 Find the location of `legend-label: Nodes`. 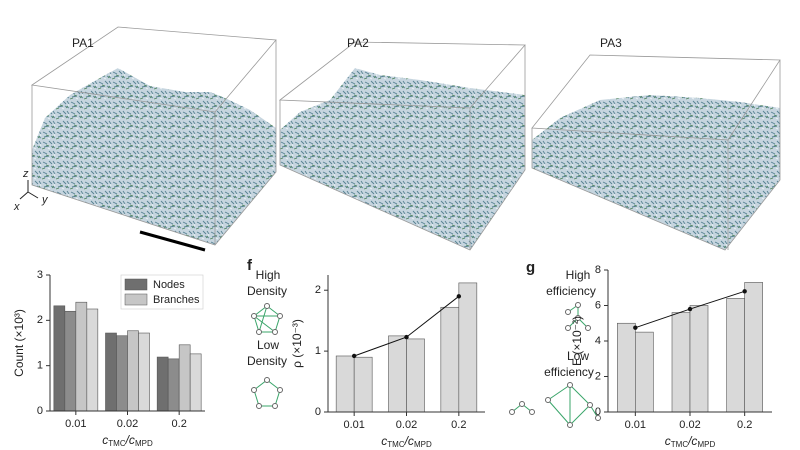

legend-label: Nodes is located at coordinates (169, 285).